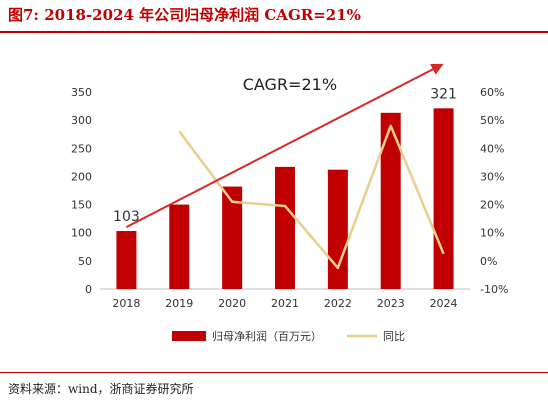 The height and width of the screenshot is (402, 548). Describe the element at coordinates (232, 237) in the screenshot. I see `bar-2020` at that location.